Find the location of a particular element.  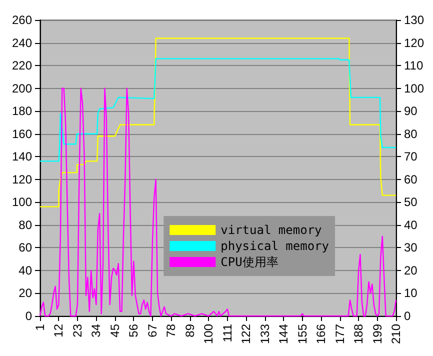

y2-tick-label: 0 is located at coordinates (407, 316).